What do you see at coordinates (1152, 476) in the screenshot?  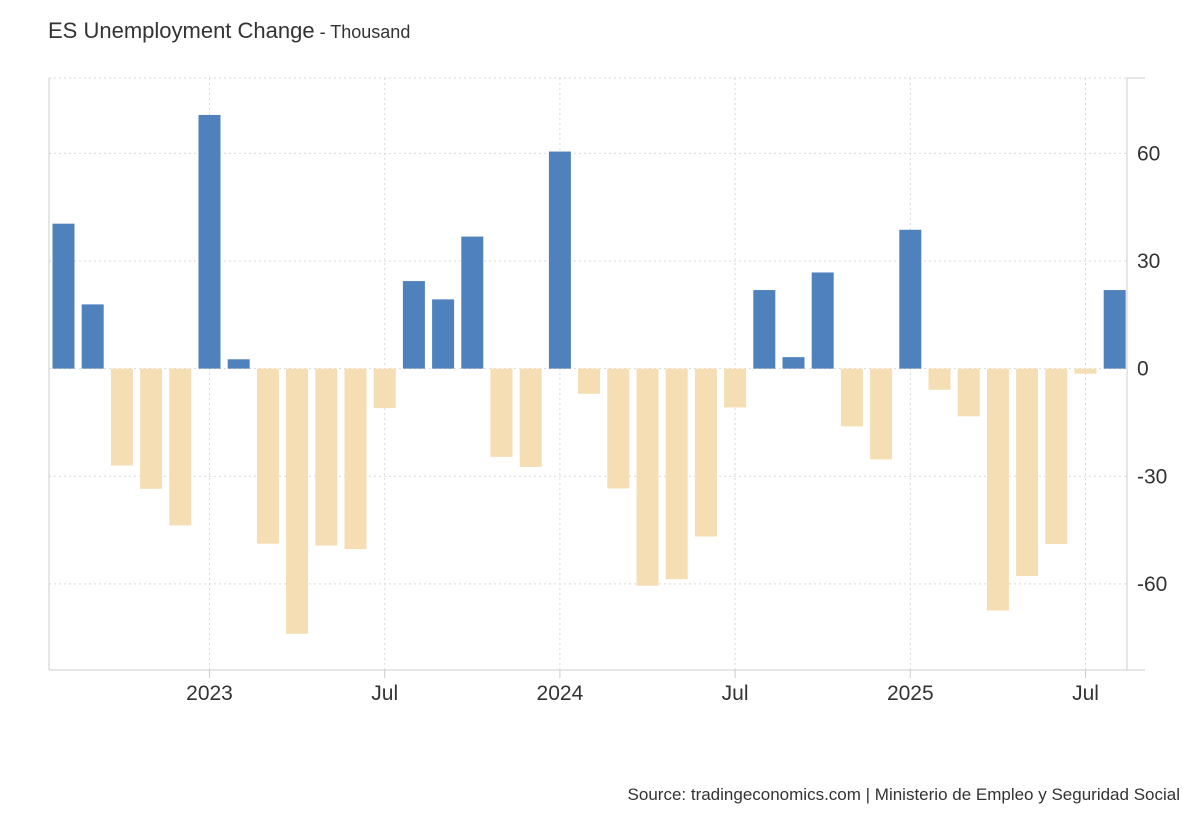 I see `y-tick-label: -30` at bounding box center [1152, 476].